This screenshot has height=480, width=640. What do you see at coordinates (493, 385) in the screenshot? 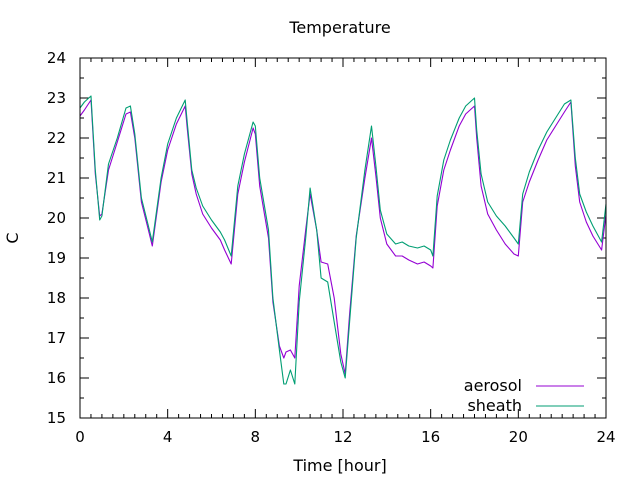
I see `legend-label-aerosol: aerosol` at bounding box center [493, 385].